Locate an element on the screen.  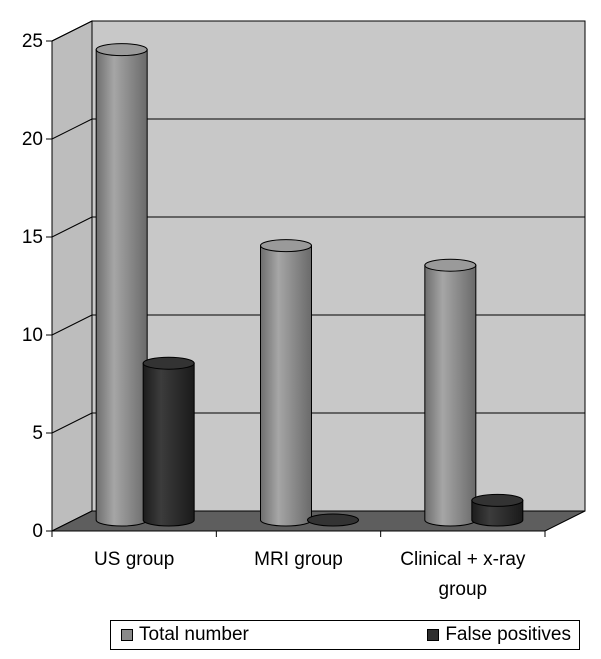
x-category-label: Clinical + x-ray is located at coordinates (463, 559).